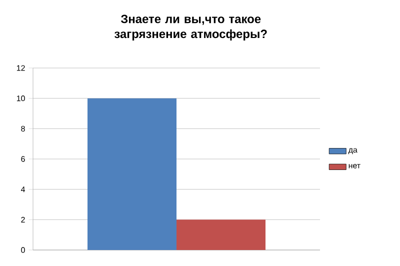 The image size is (400, 266). What do you see at coordinates (190, 27) in the screenshot?
I see `chart-title: Знаете ли вы,что такое загрязнение атмосферы?` at bounding box center [190, 27].